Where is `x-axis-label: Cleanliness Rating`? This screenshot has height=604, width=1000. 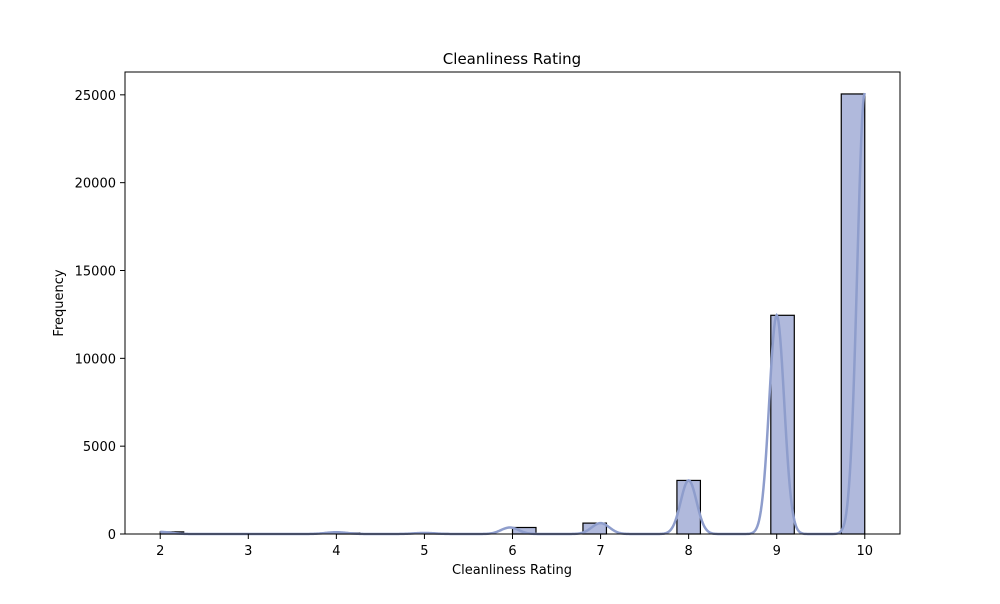 x-axis-label: Cleanliness Rating is located at coordinates (512, 570).